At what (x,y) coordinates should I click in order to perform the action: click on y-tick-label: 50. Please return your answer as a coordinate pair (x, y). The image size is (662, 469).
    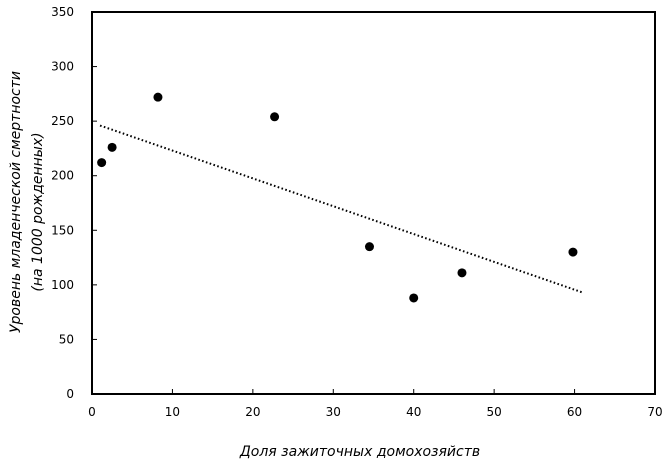
    Looking at the image, I should click on (66, 339).